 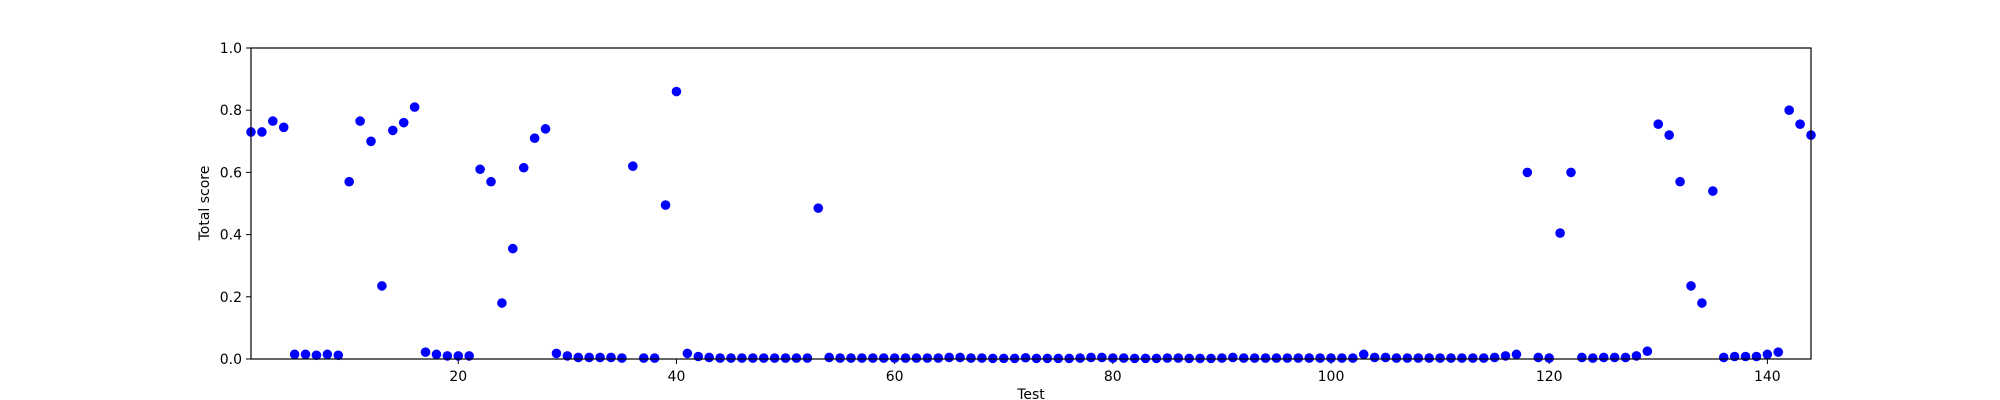 What do you see at coordinates (895, 377) in the screenshot?
I see `x-tick-label: 60` at bounding box center [895, 377].